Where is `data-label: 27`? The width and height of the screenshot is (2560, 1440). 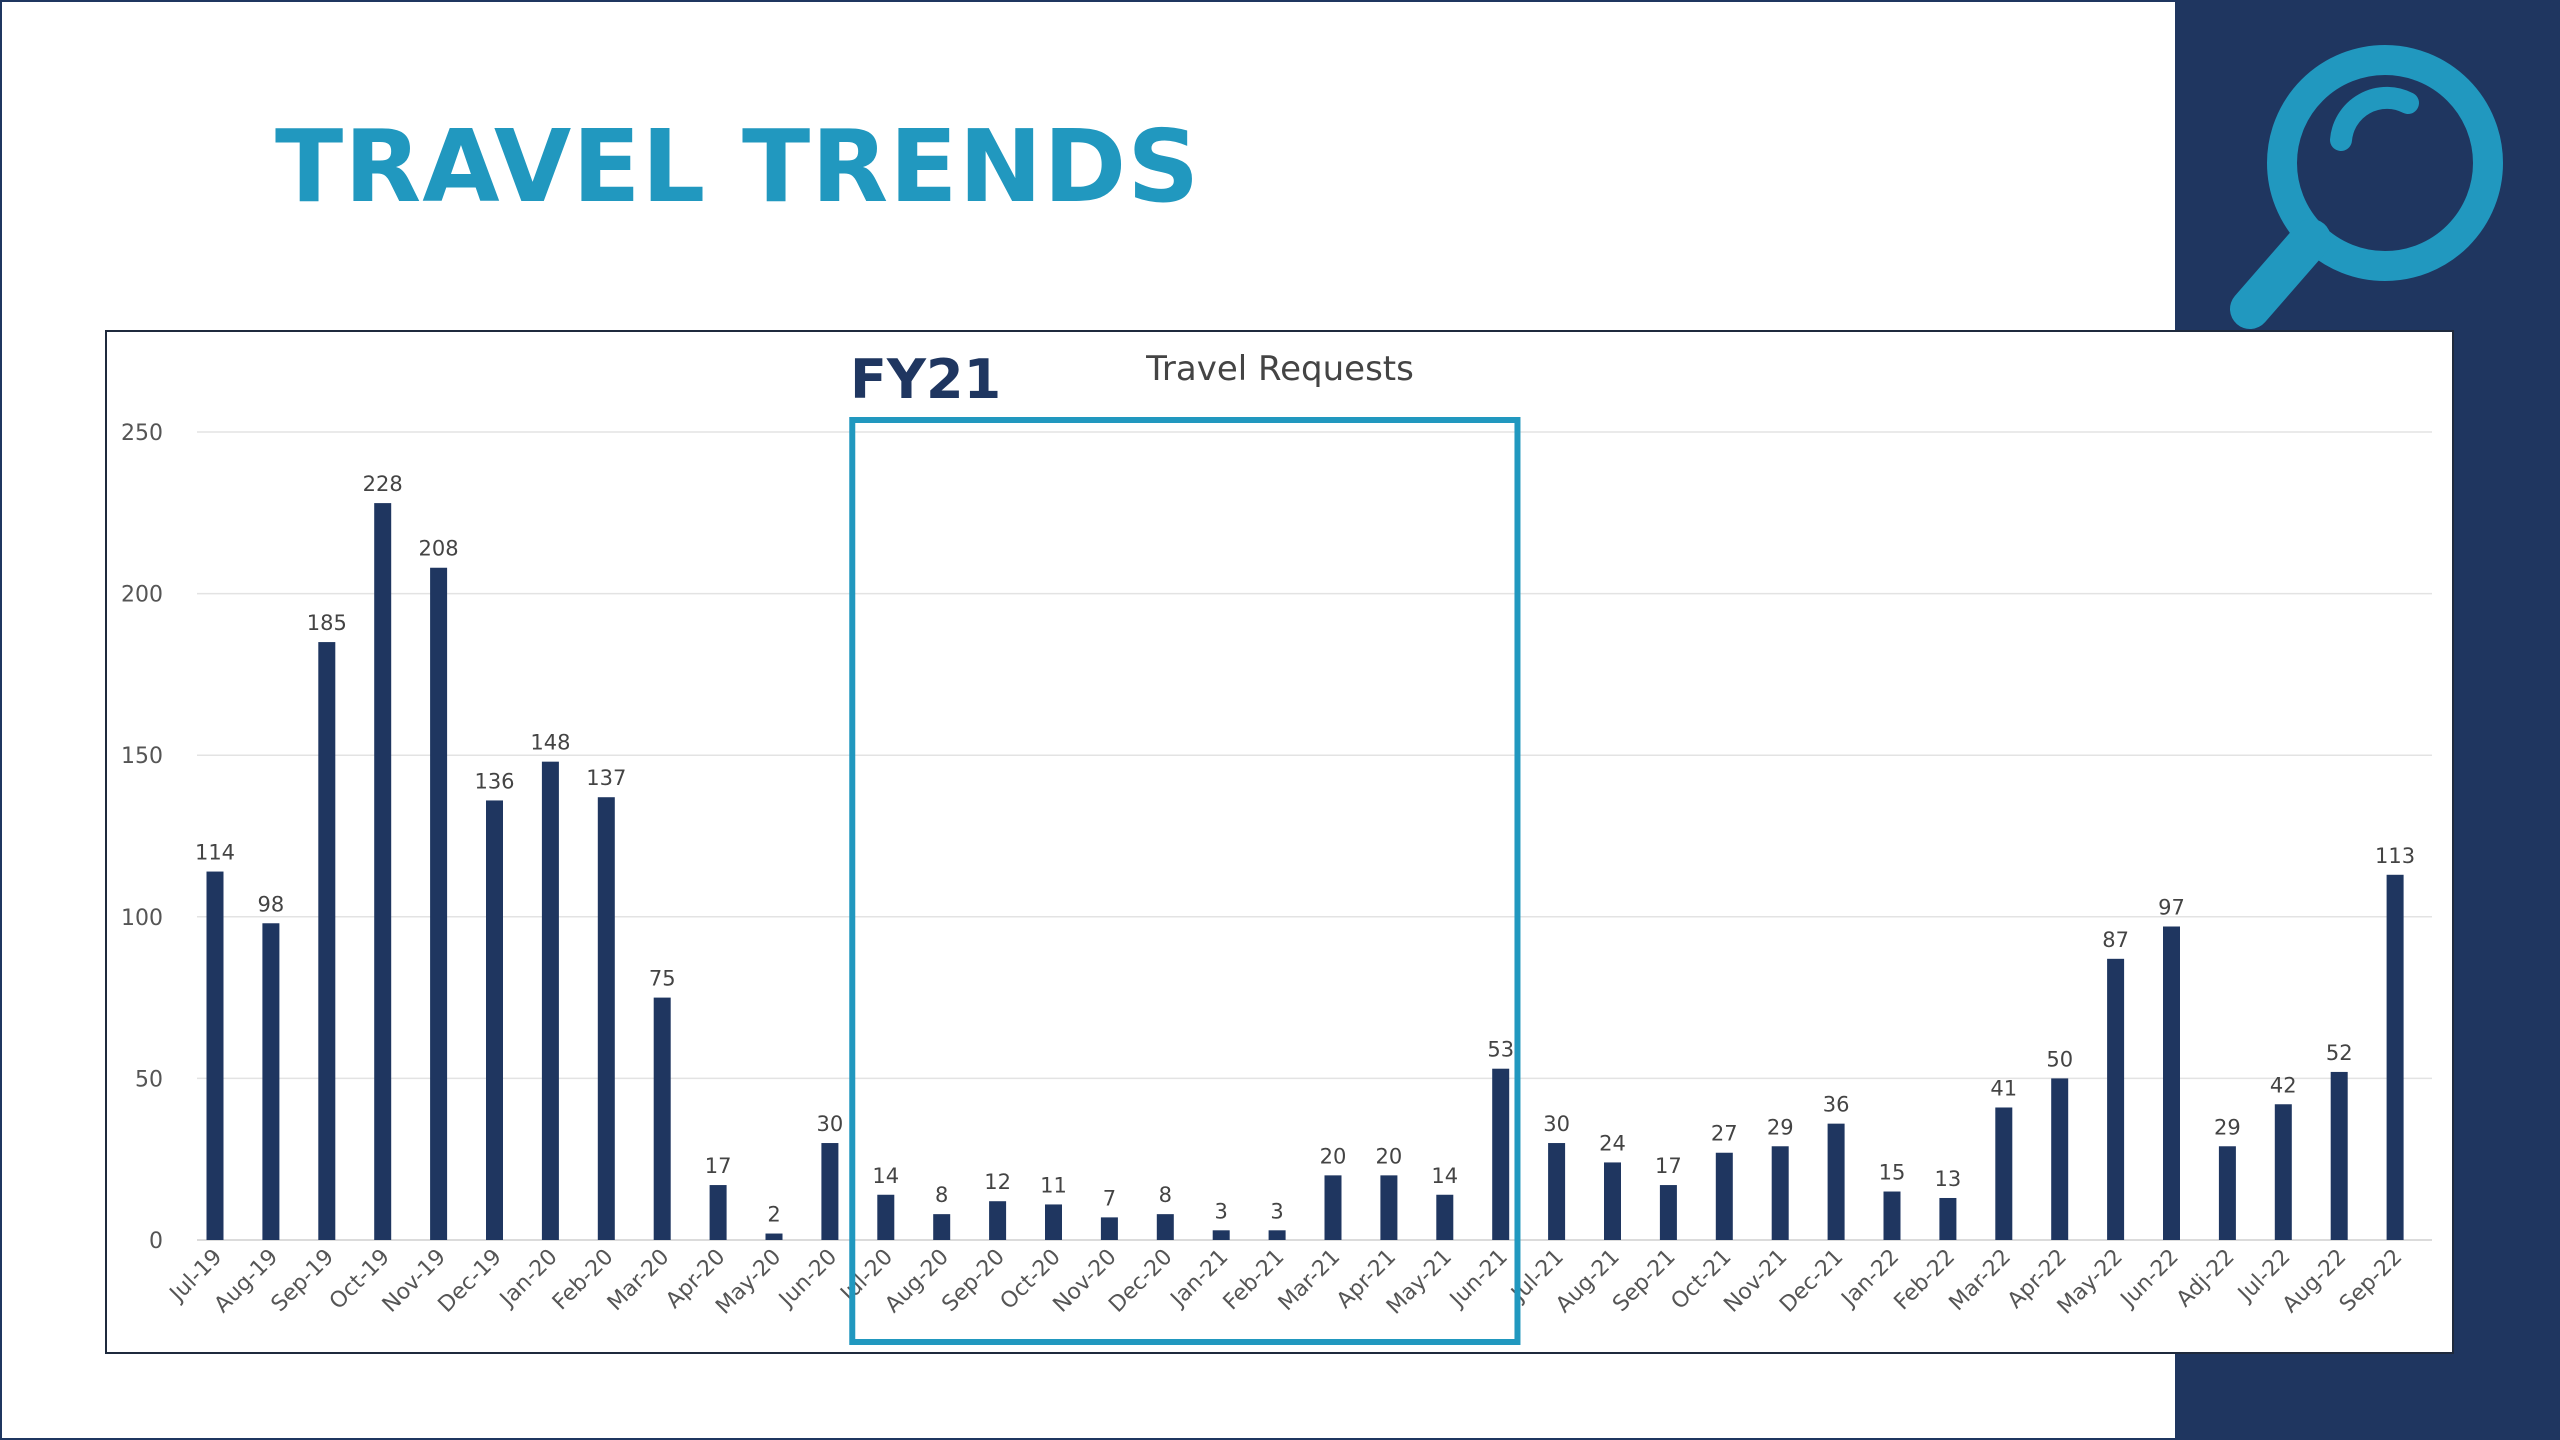
data-label: 27 is located at coordinates (1724, 1134).